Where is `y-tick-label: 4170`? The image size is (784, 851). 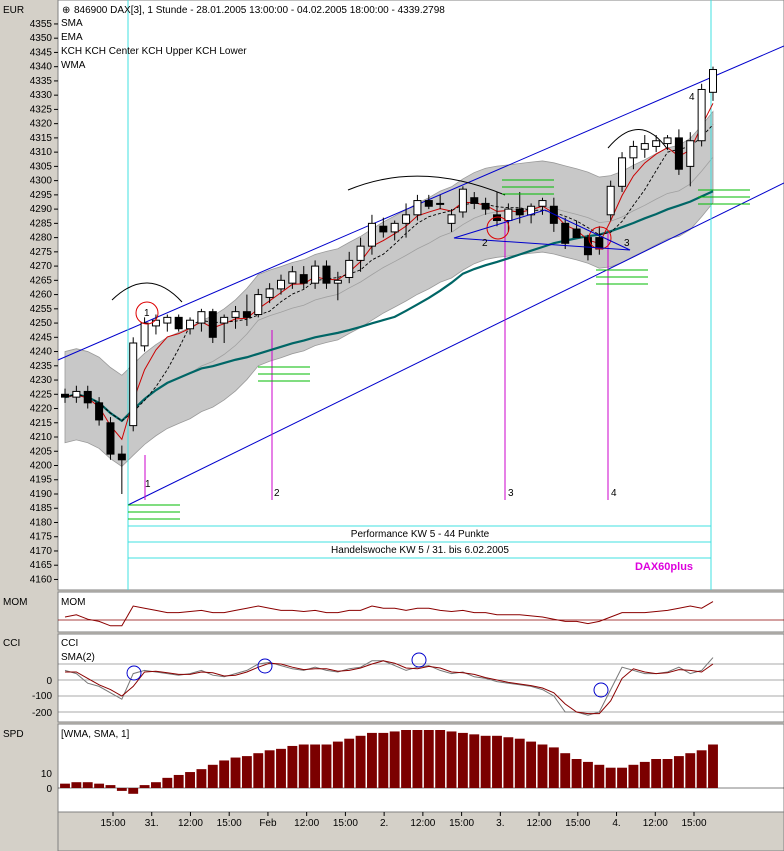
y-tick-label: 4170 is located at coordinates (41, 551).